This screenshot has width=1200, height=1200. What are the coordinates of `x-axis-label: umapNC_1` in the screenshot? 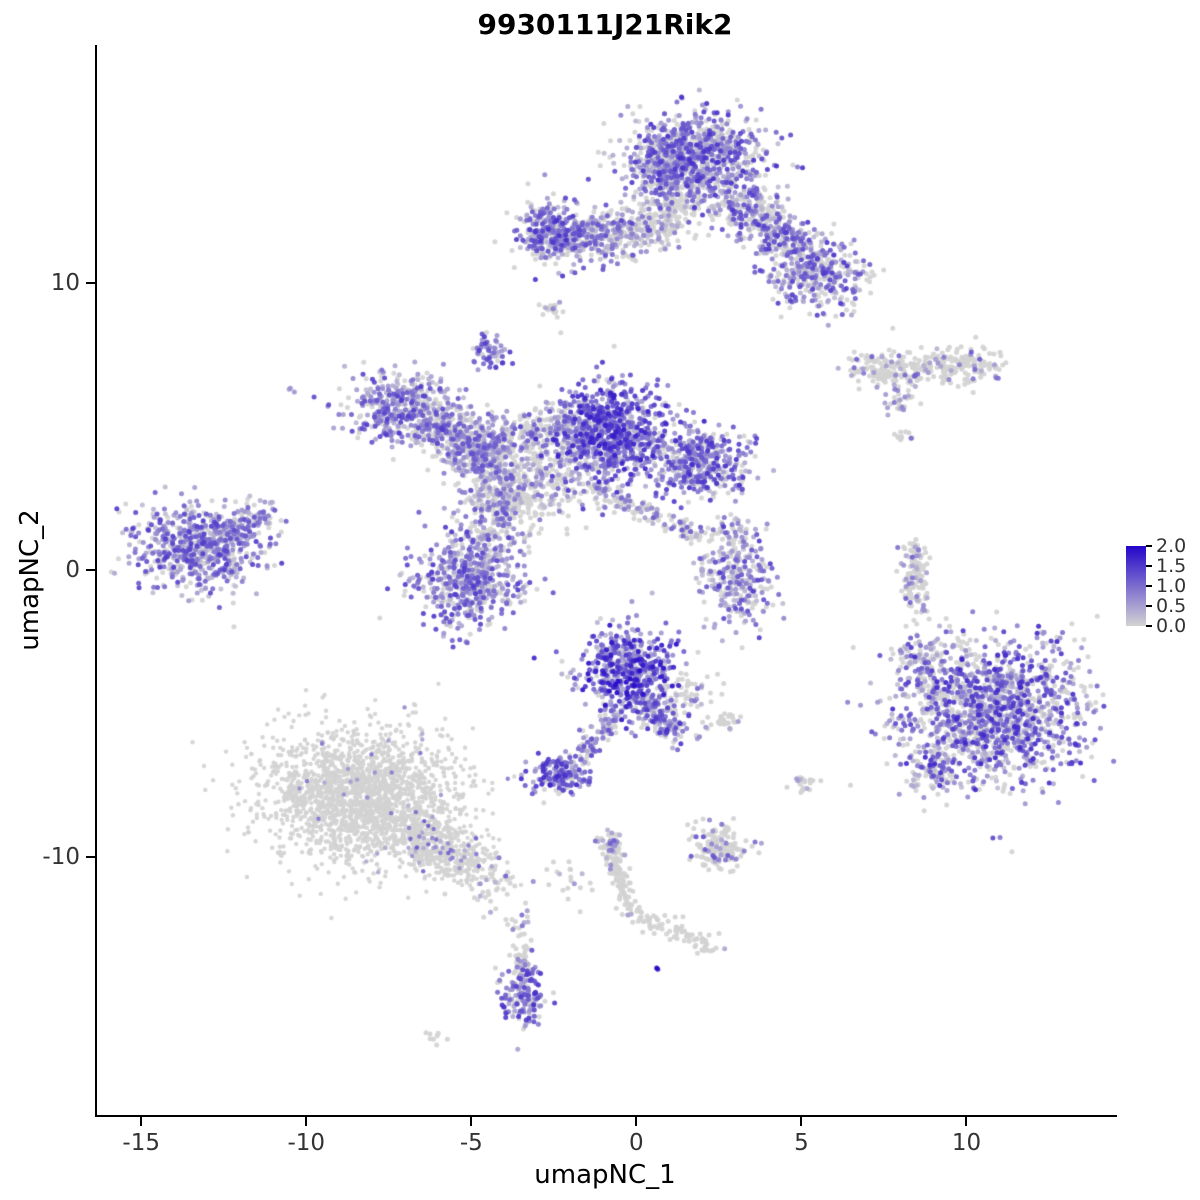 It's located at (605, 1175).